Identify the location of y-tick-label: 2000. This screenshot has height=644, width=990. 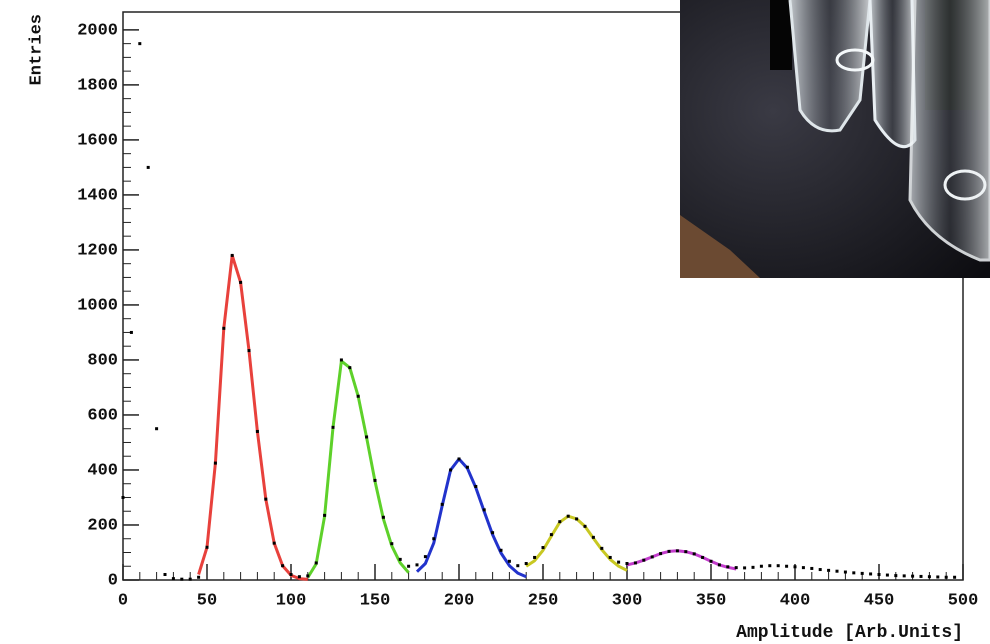
(97, 30).